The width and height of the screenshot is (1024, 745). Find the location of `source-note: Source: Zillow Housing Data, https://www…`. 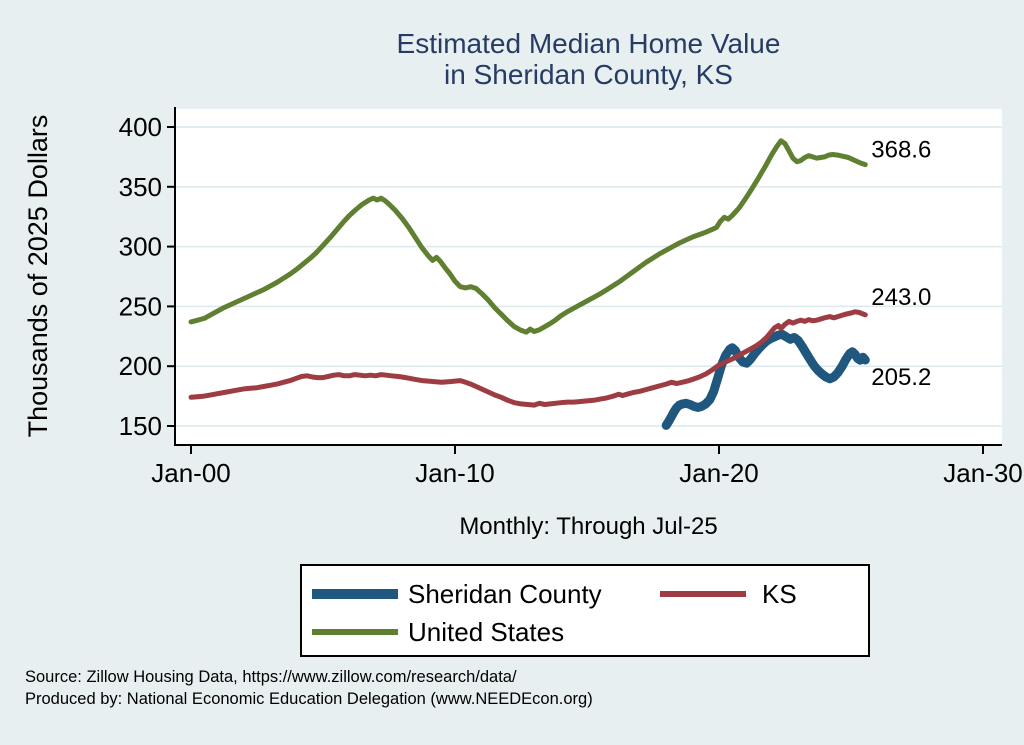

source-note: Source: Zillow Housing Data, https://www… is located at coordinates (309, 688).